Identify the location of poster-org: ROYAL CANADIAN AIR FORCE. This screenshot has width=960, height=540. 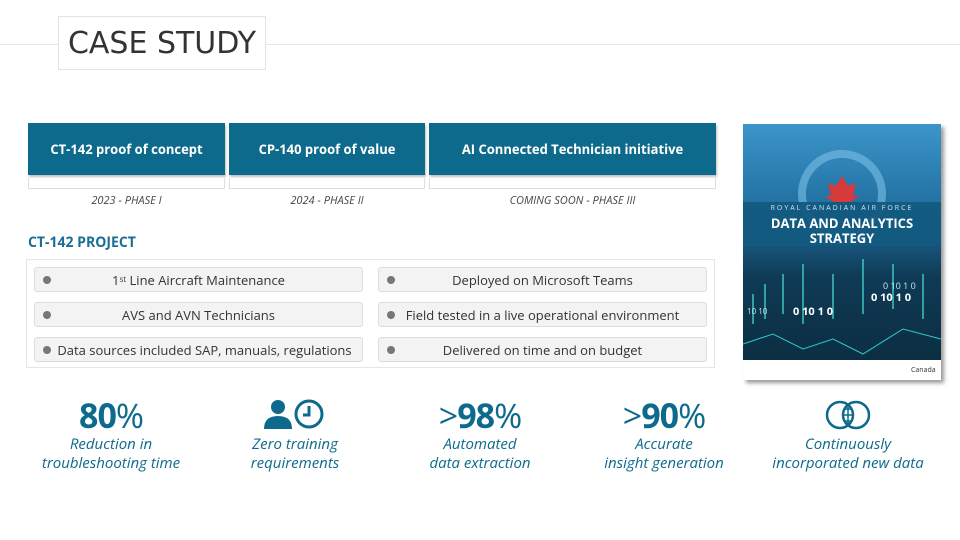
(842, 208).